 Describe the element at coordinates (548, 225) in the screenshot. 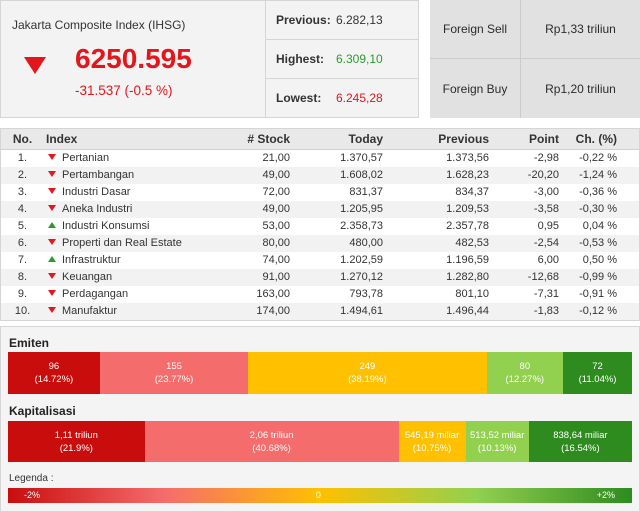

I see `point-change-cell: 0,95` at that location.